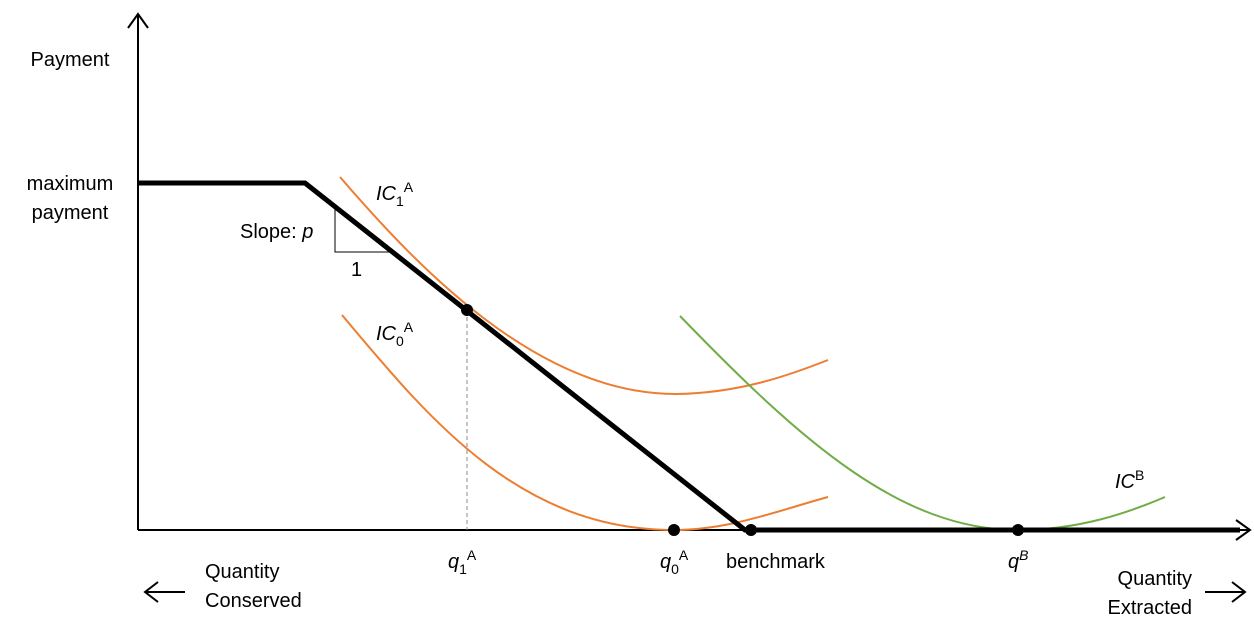 This screenshot has width=1254, height=625. I want to click on slope-symbol: p, so click(307, 232).